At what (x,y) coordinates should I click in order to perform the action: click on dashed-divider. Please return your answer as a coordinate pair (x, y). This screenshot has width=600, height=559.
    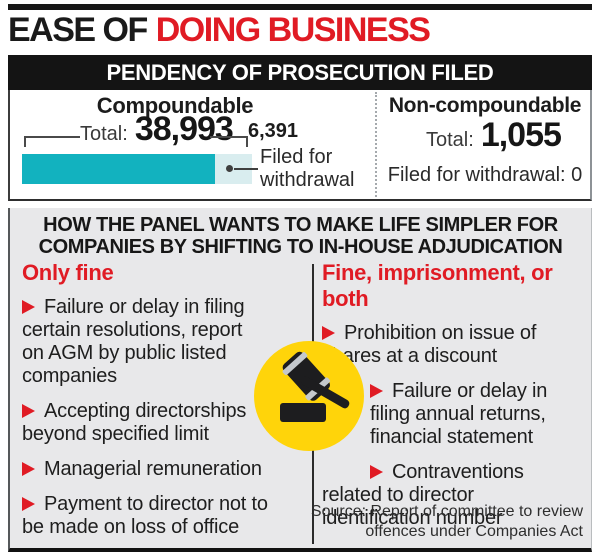
    Looking at the image, I should click on (376, 144).